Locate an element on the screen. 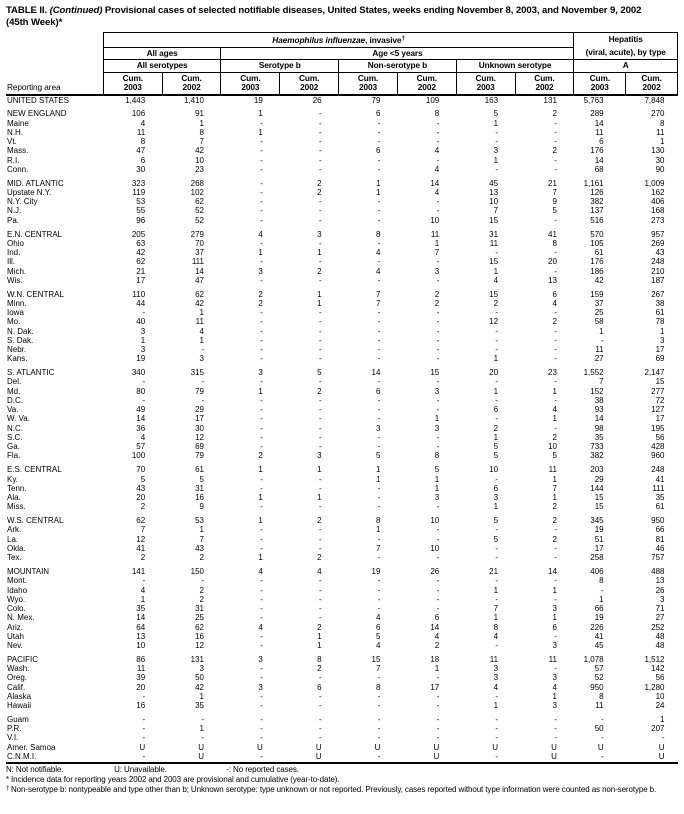  value-cell: 27 is located at coordinates (660, 618).